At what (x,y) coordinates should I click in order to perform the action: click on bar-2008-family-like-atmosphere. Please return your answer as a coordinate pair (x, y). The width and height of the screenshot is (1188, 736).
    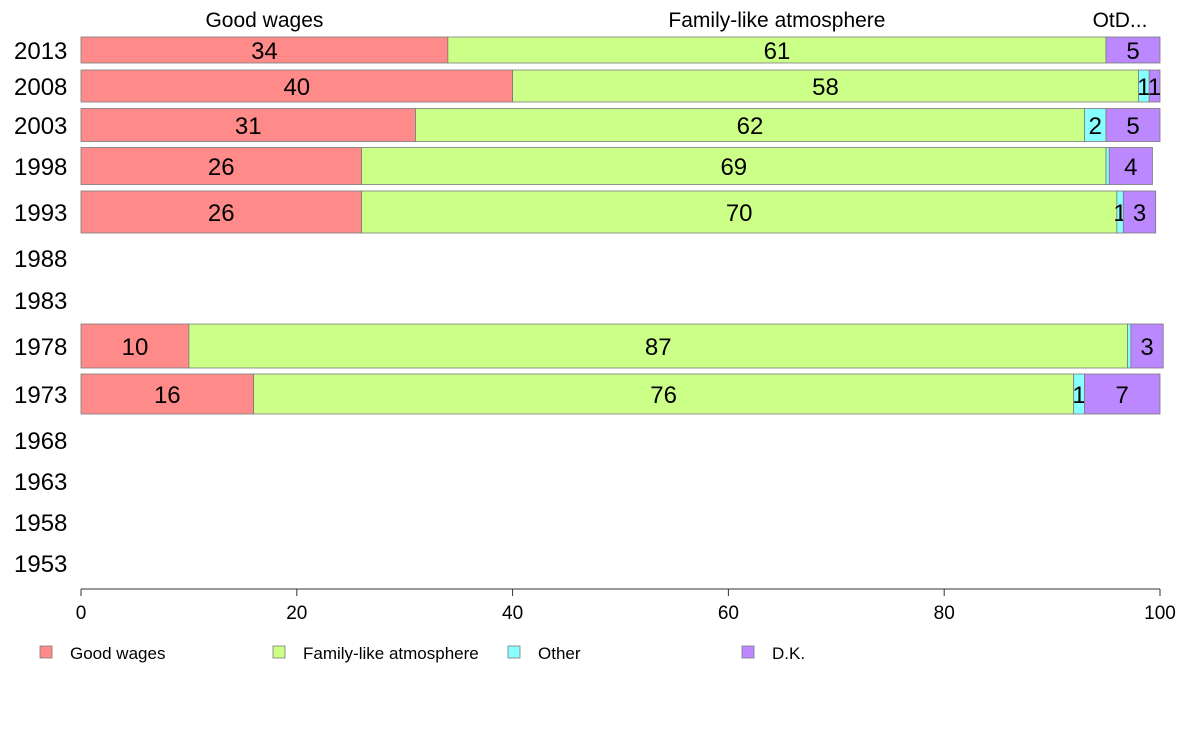
    Looking at the image, I should click on (825, 86).